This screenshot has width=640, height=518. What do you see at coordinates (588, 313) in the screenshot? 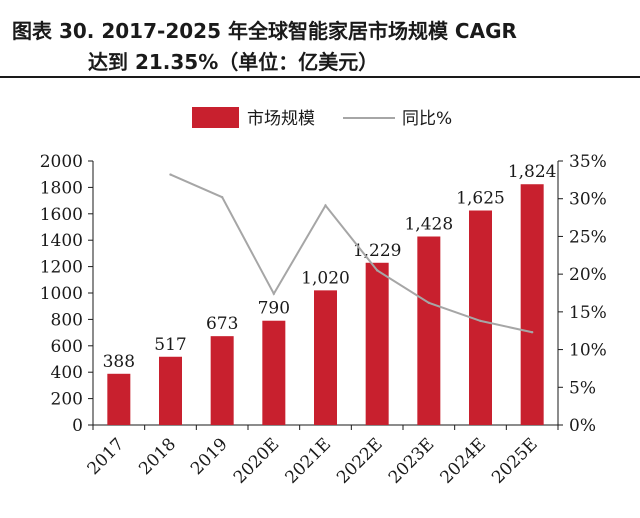
I see `y2-tick-label: 15%` at bounding box center [588, 313].